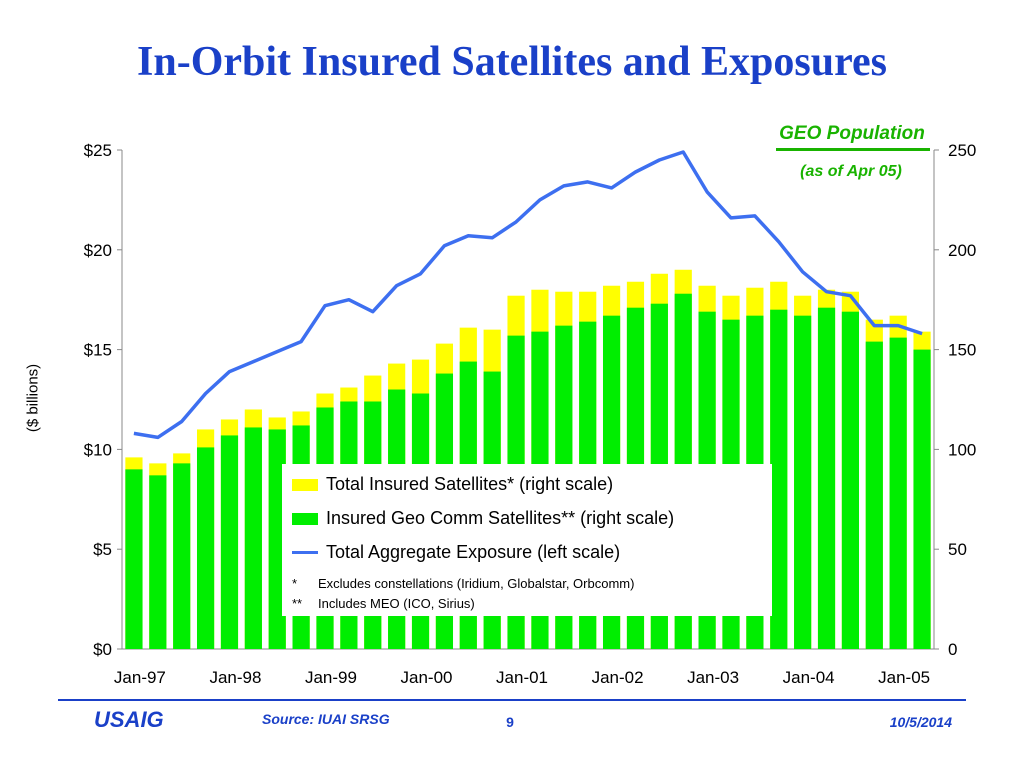  Describe the element at coordinates (427, 677) in the screenshot. I see `x-tick-label: Jan-00` at that location.